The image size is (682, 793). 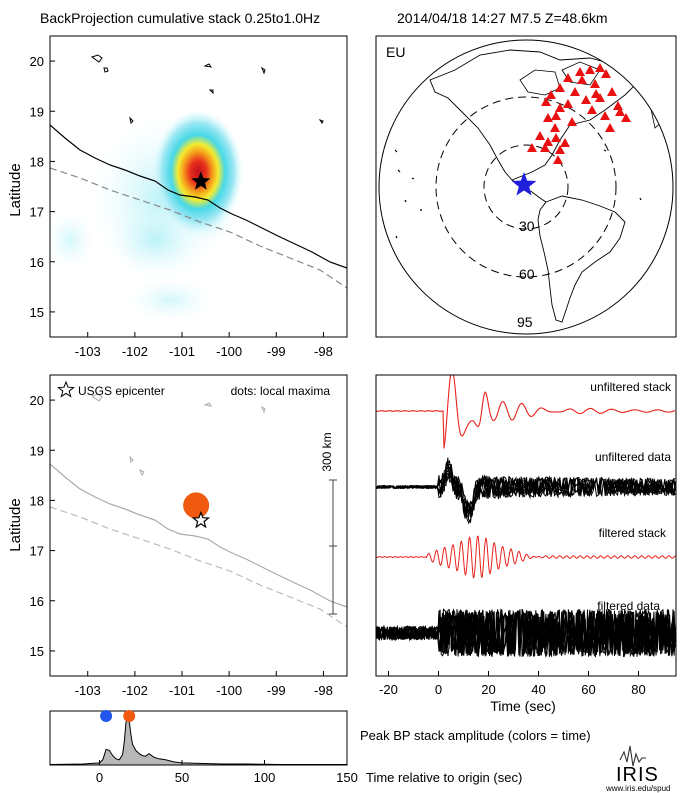 I want to click on amplitude-xticks: 0 50 100 150, so click(x=227, y=772).